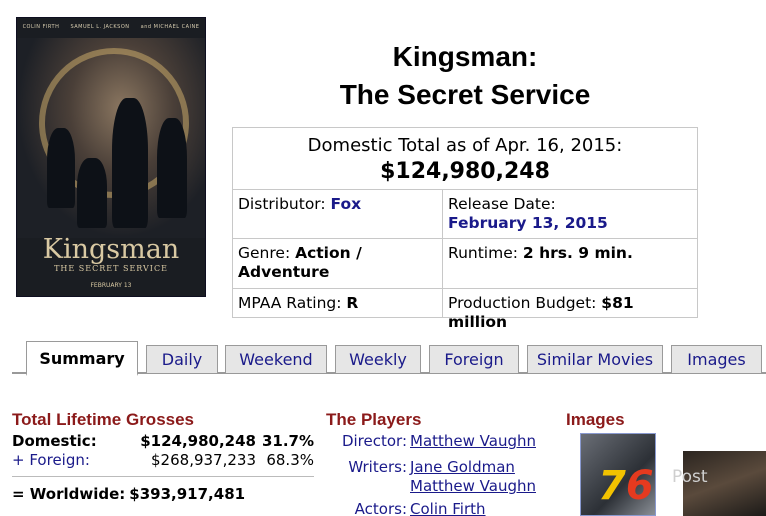 The height and width of the screenshot is (516, 766). I want to click on poster-date: FEBRUARY 13, so click(111, 285).